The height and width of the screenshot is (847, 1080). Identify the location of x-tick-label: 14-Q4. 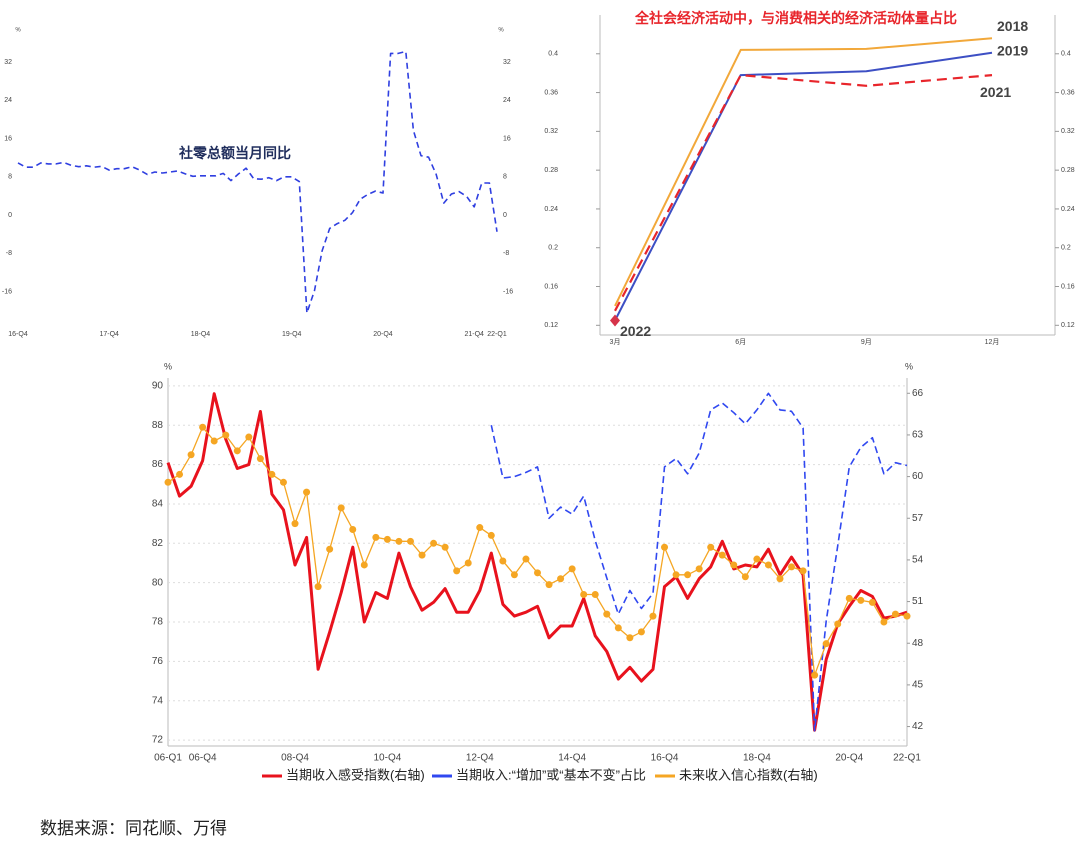
(572, 758).